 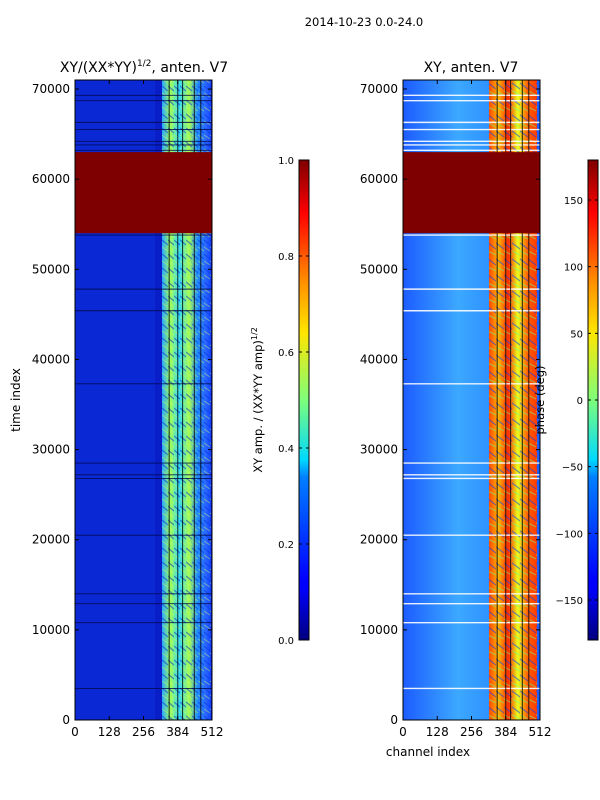 I want to click on colorbar-tick-label: 100, so click(x=573, y=268).